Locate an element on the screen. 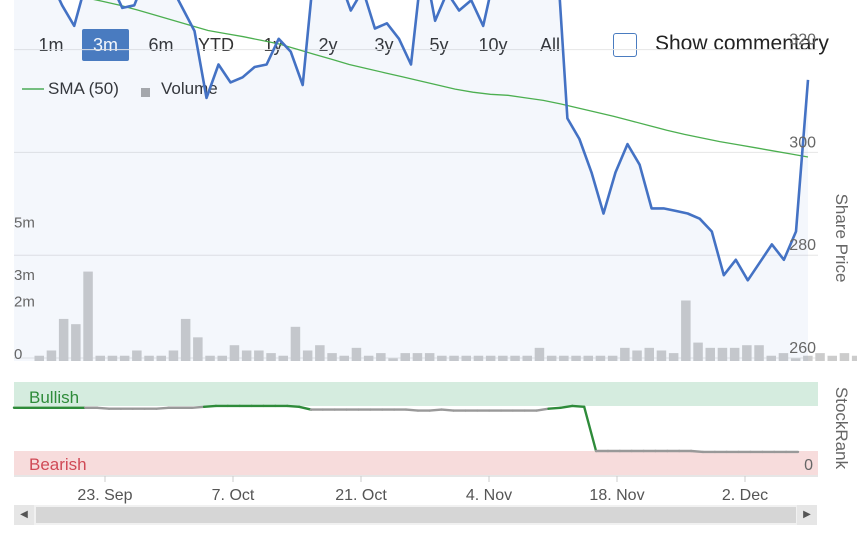 The height and width of the screenshot is (538, 857). volume-tick-label: 5m is located at coordinates (24, 223).